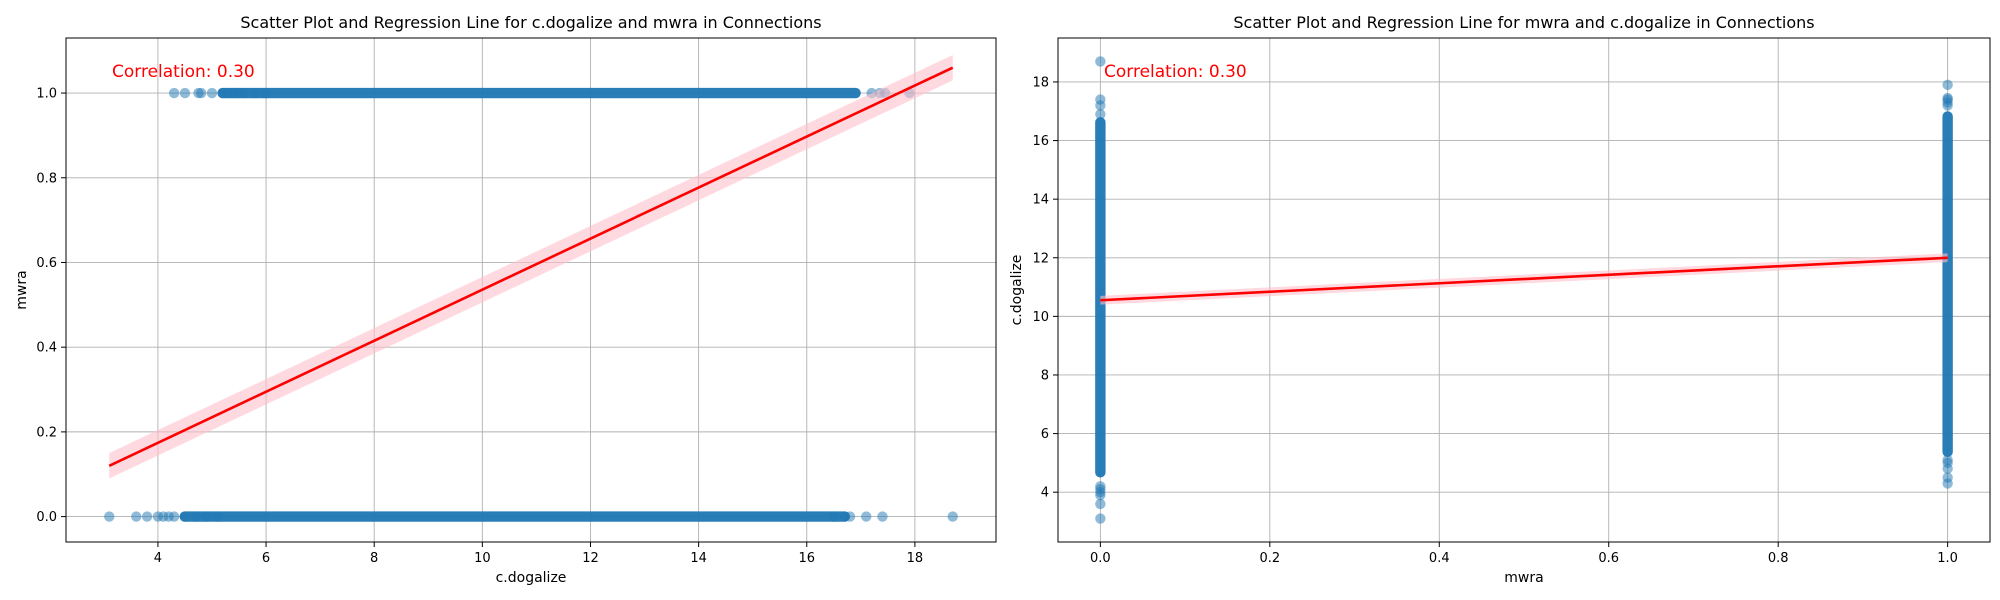  What do you see at coordinates (915, 558) in the screenshot?
I see `x-tick-label: 18` at bounding box center [915, 558].